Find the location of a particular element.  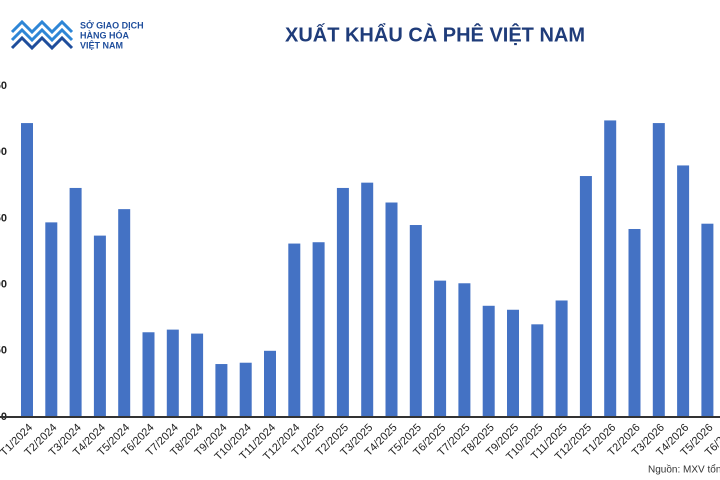

logo-text: HÀNG HÓA is located at coordinates (104, 34).